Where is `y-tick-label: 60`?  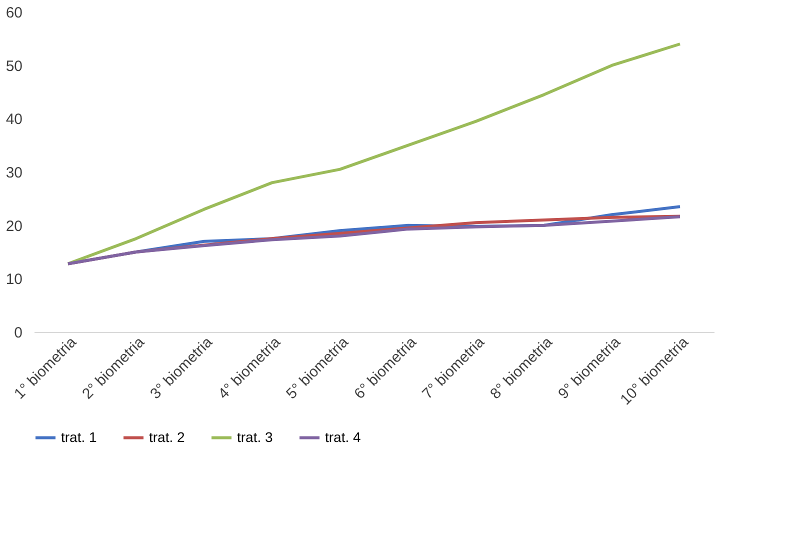
y-tick-label: 60 is located at coordinates (14, 13).